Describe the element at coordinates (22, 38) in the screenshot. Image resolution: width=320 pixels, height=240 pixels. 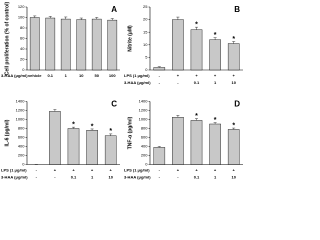
I see `y-tick-label: 60` at that location.